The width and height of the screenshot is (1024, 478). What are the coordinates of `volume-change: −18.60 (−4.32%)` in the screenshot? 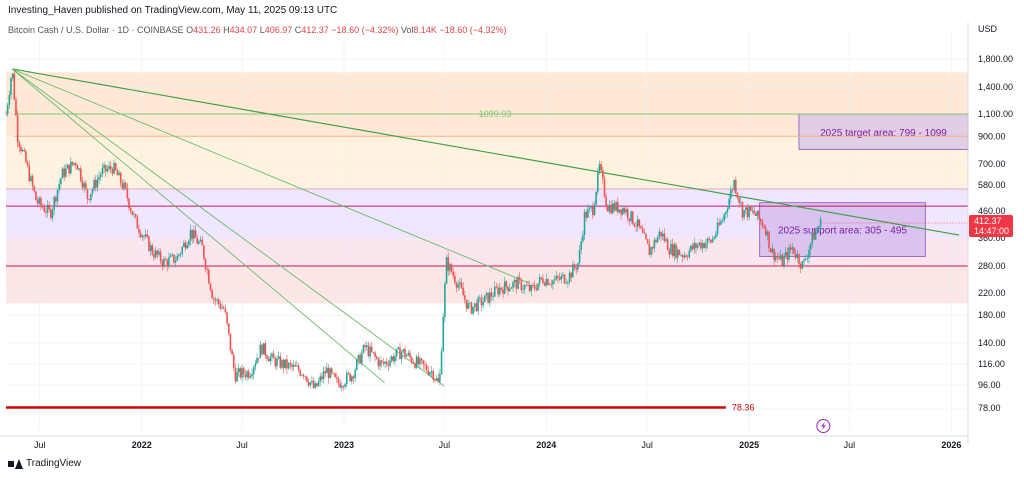 It's located at (473, 30).